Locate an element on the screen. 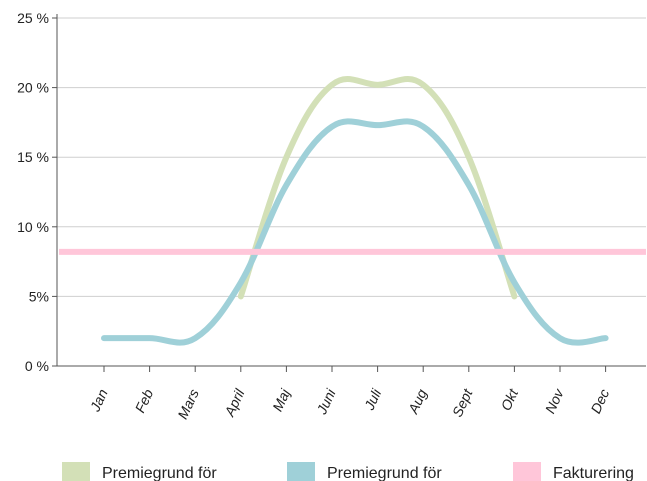 The width and height of the screenshot is (647, 481). x-tick-label: Feb is located at coordinates (144, 400).